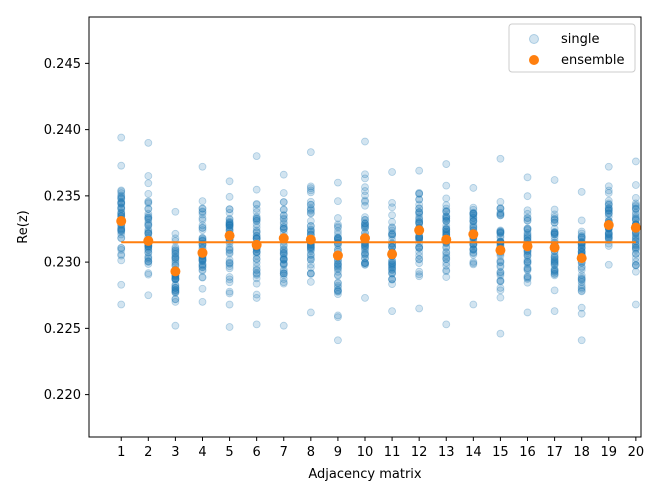  Describe the element at coordinates (175, 452) in the screenshot. I see `x-tick-label: 3` at that location.